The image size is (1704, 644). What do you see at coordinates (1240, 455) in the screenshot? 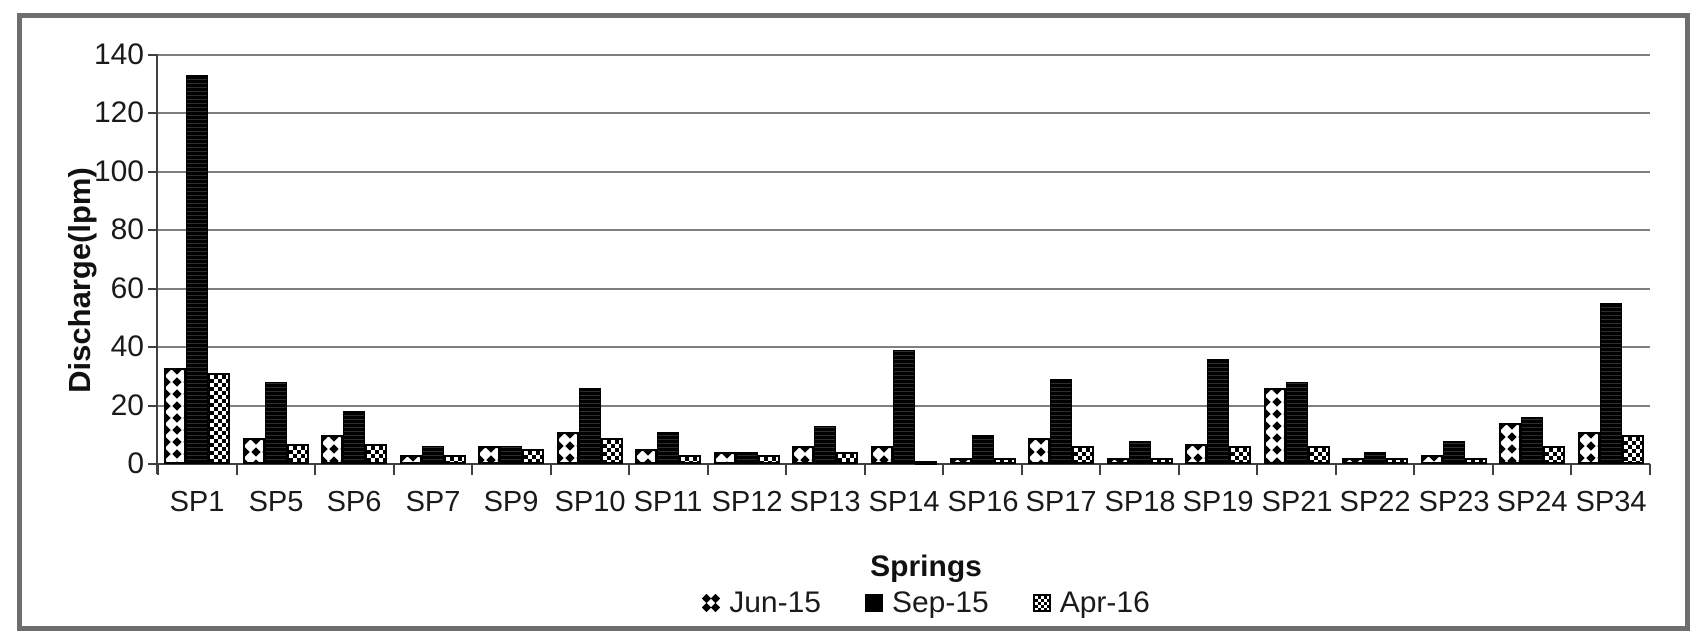
I see `bar-apr-16-sp19` at bounding box center [1240, 455].